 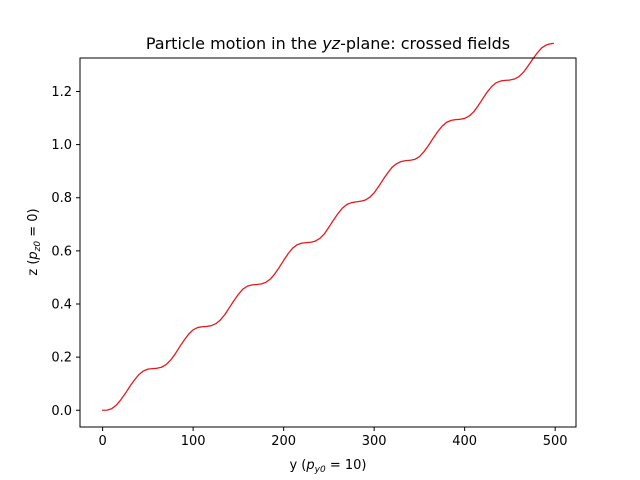 What do you see at coordinates (61, 305) in the screenshot?
I see `y-tick-label: 0.4` at bounding box center [61, 305].